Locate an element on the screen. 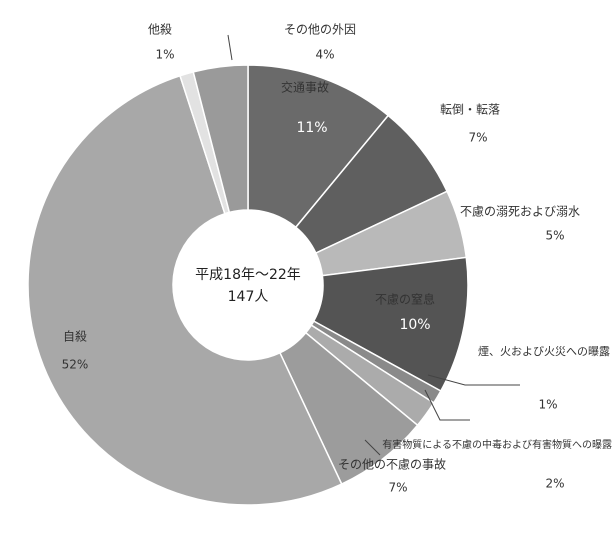 Image resolution: width=614 pixels, height=534 pixels. center-label: 147人 is located at coordinates (248, 297).